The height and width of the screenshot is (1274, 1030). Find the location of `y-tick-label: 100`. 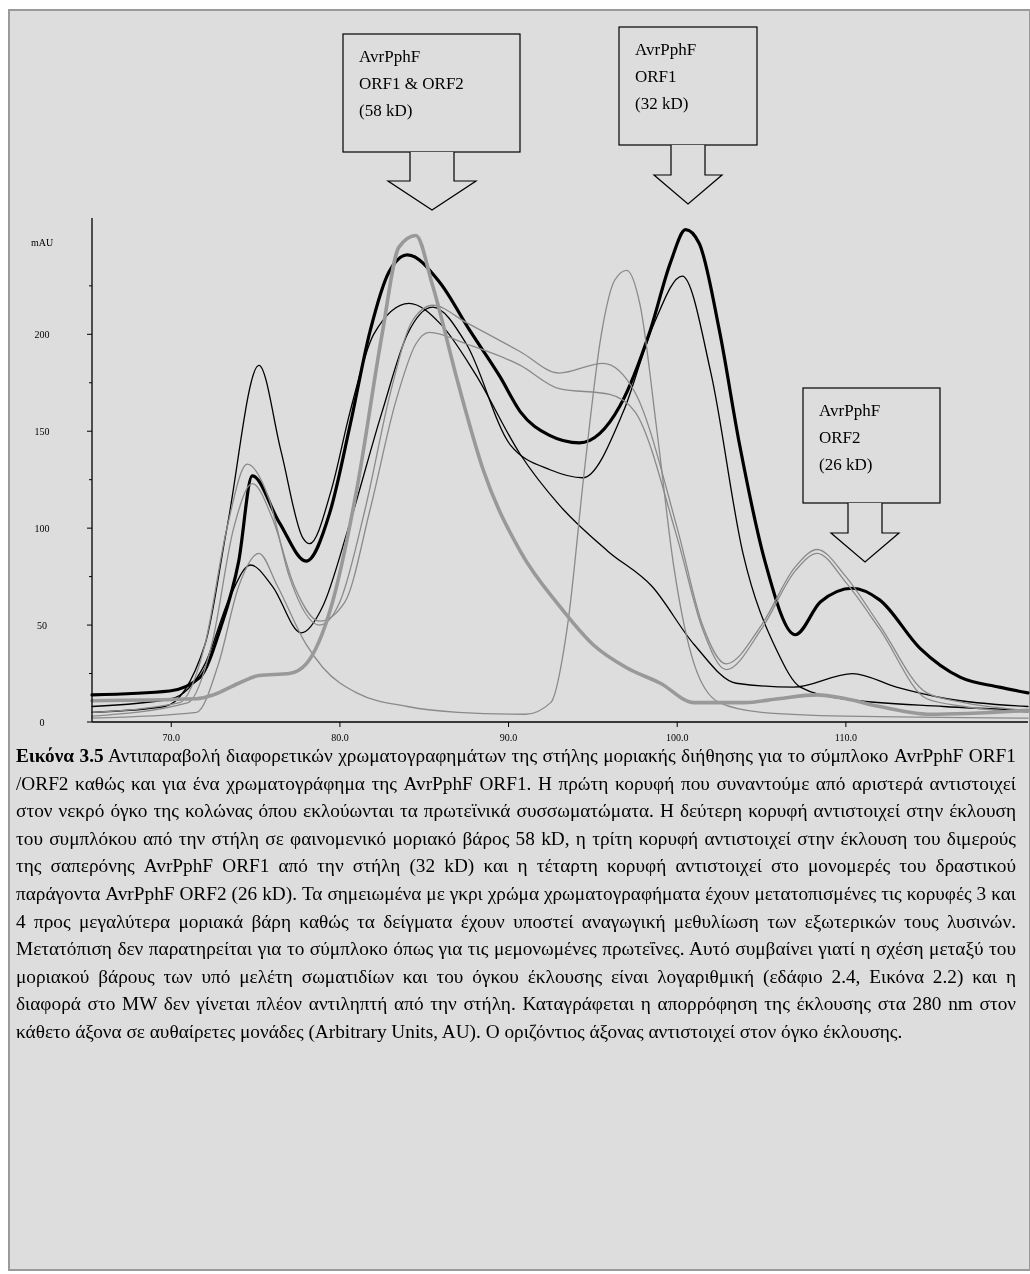

y-tick-label: 100 is located at coordinates (42, 529).